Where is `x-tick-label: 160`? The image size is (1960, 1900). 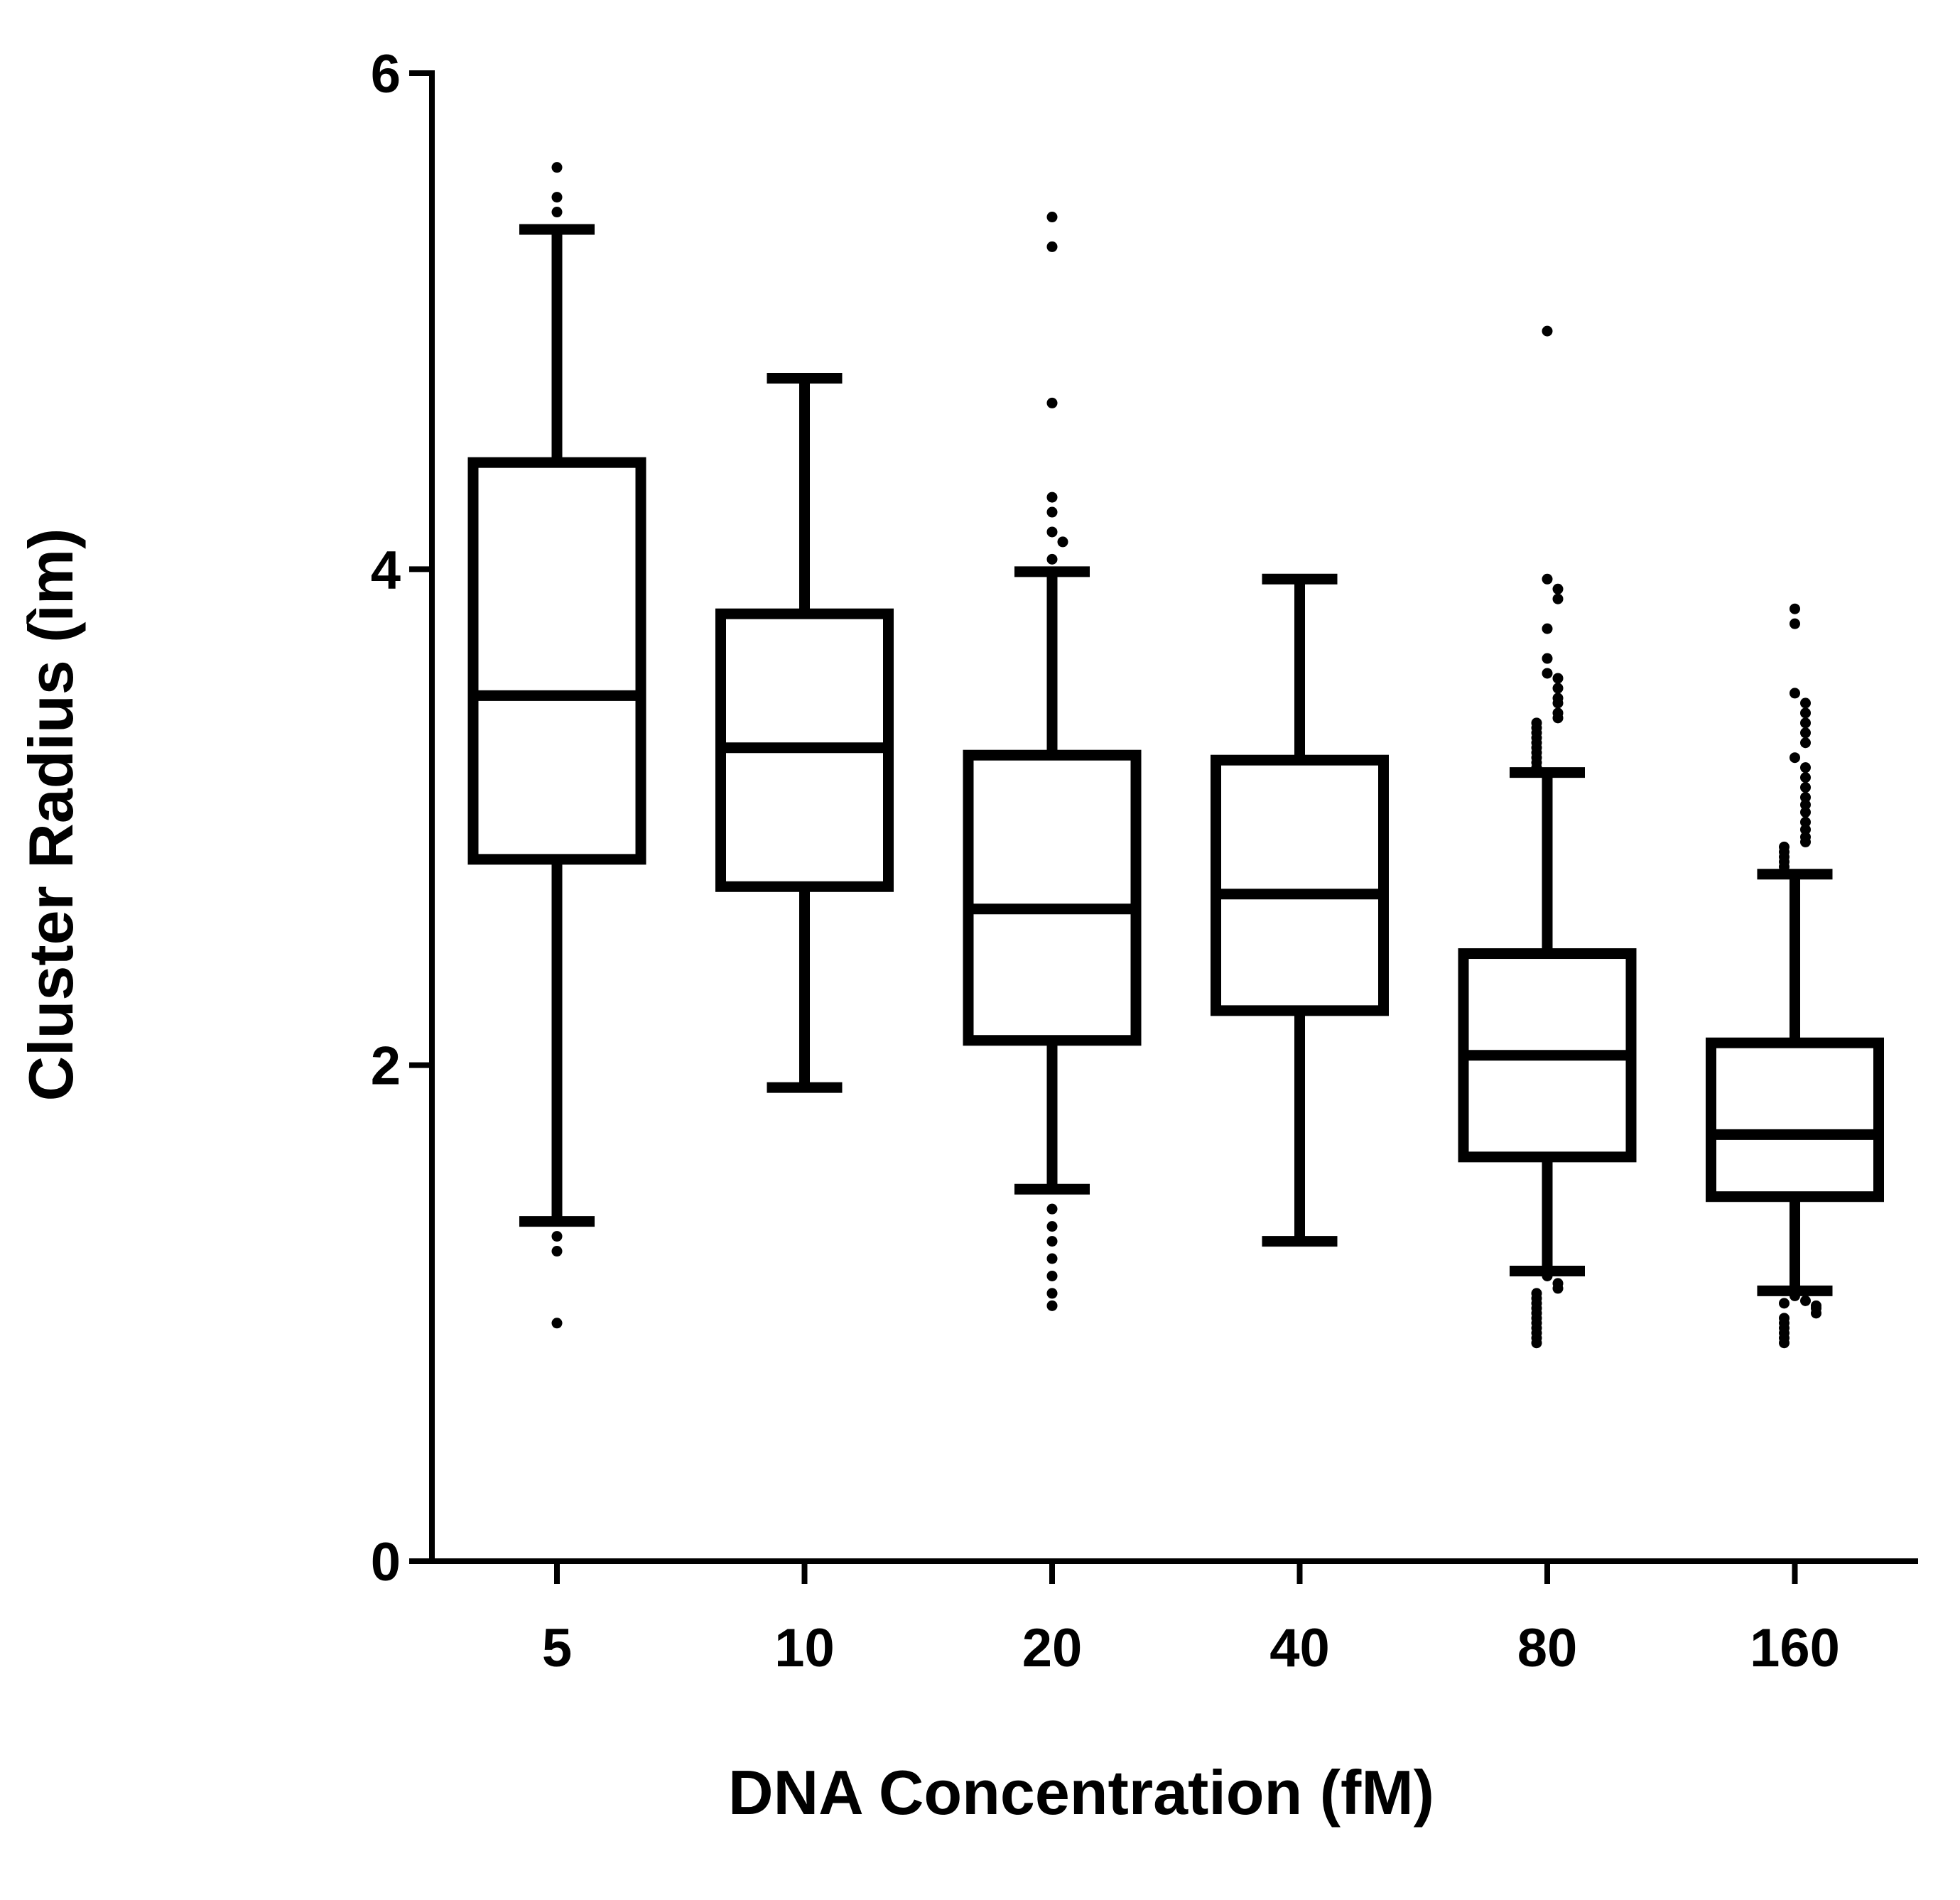
x-tick-label: 160 is located at coordinates (1795, 1648).